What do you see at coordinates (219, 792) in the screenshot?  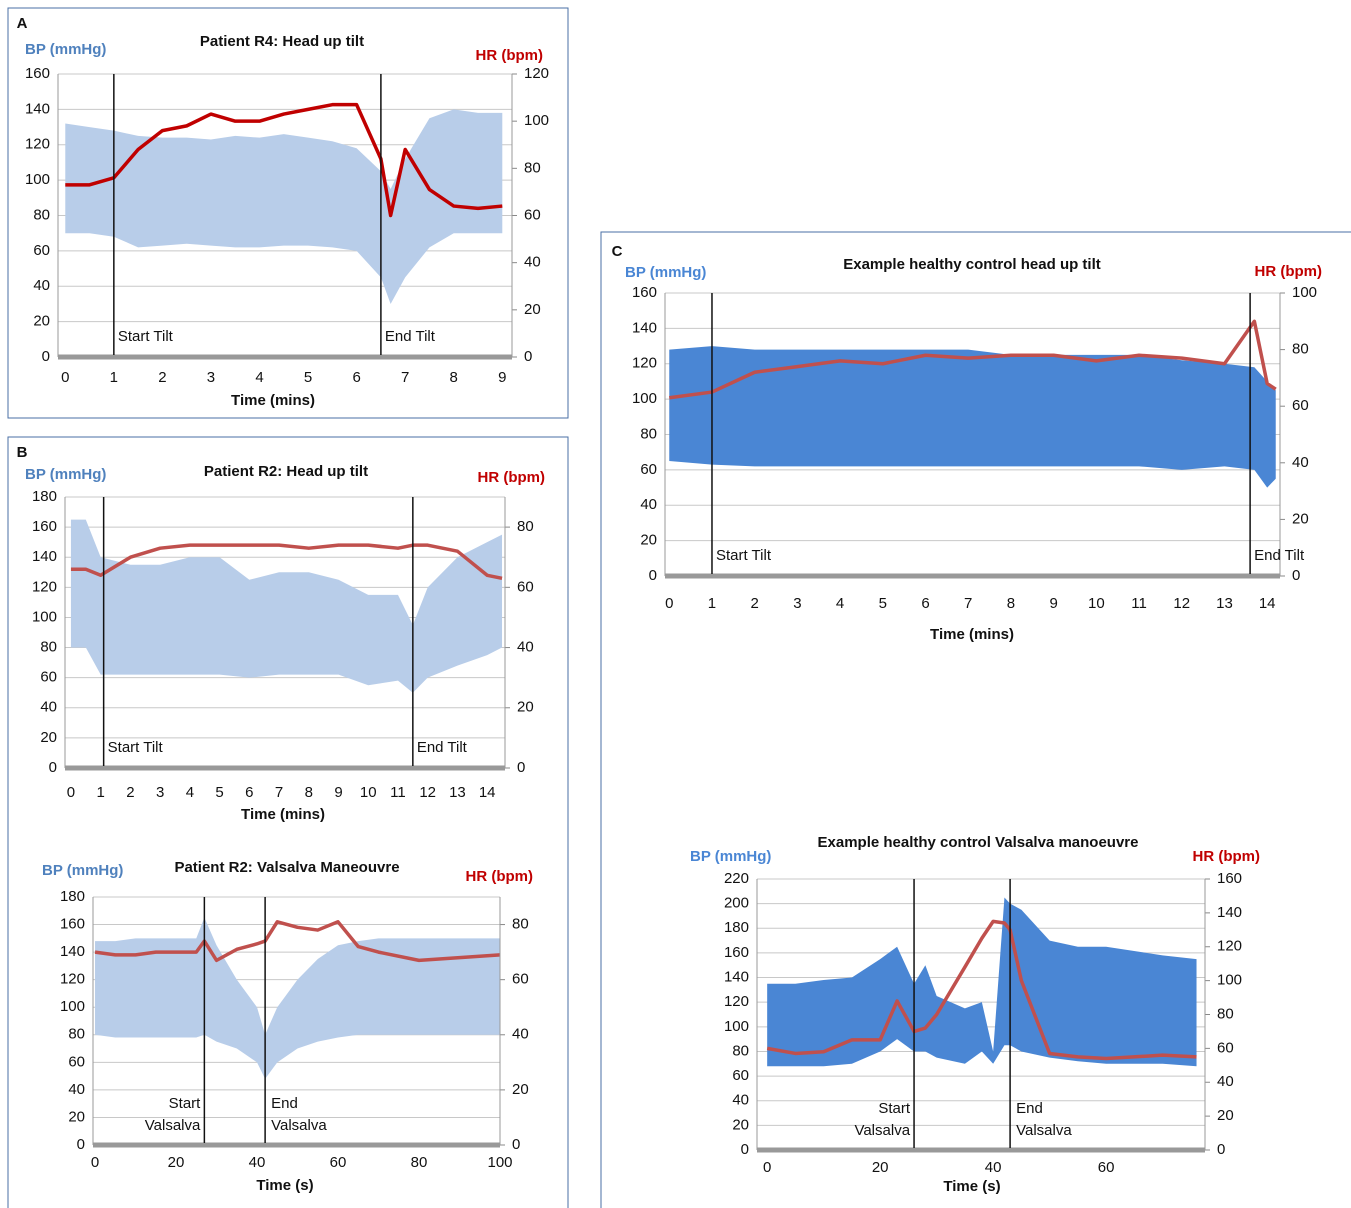 I see `x-tick-label: 5` at bounding box center [219, 792].